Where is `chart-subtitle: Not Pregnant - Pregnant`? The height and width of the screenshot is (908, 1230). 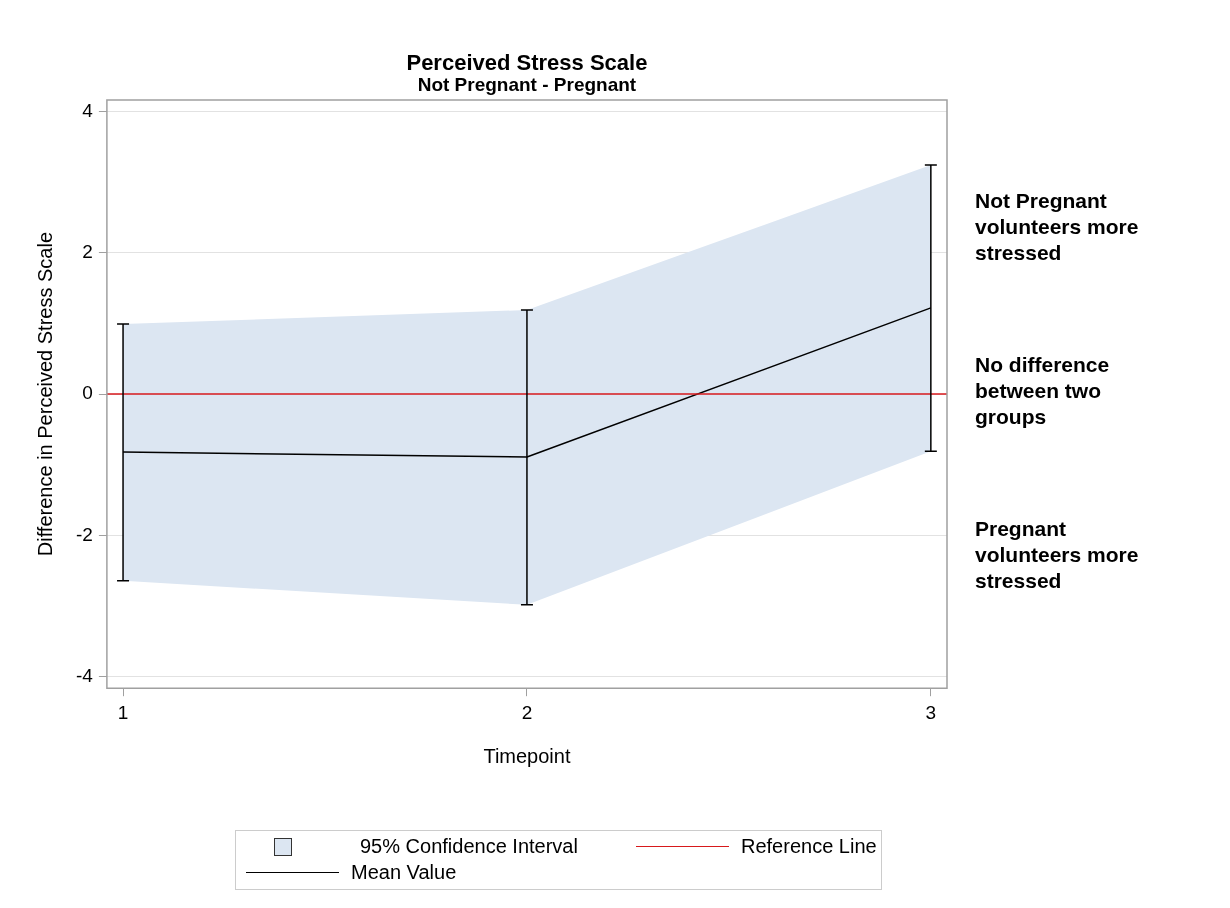 chart-subtitle: Not Pregnant - Pregnant is located at coordinates (527, 85).